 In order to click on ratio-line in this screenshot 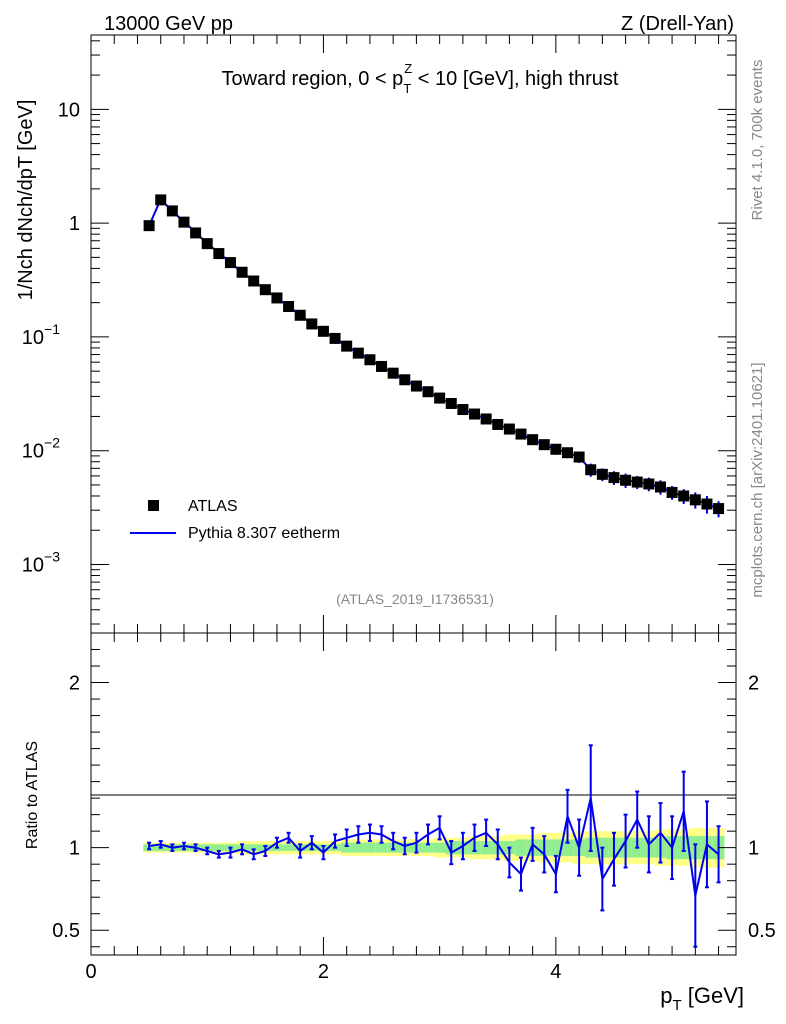, I will do `click(434, 846)`.